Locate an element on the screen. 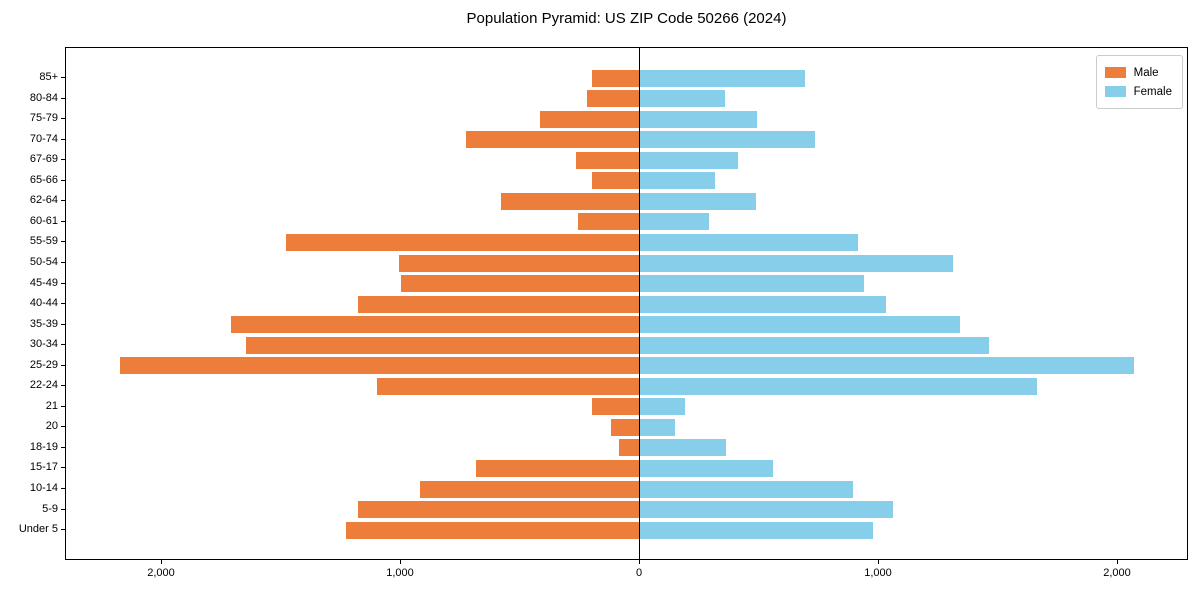 Image resolution: width=1200 pixels, height=600 pixels. y-tick-label: 62-64 is located at coordinates (43, 200).